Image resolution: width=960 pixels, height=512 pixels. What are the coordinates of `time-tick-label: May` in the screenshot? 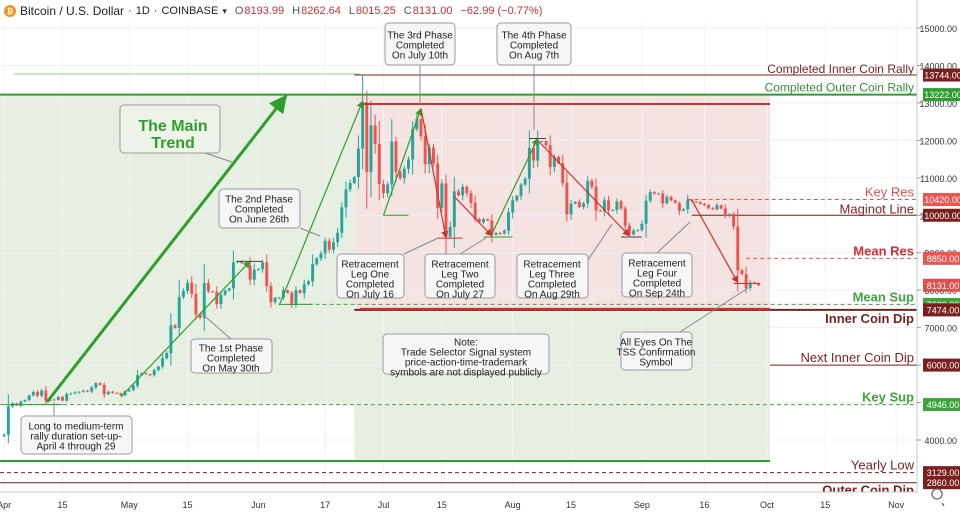 It's located at (130, 505).